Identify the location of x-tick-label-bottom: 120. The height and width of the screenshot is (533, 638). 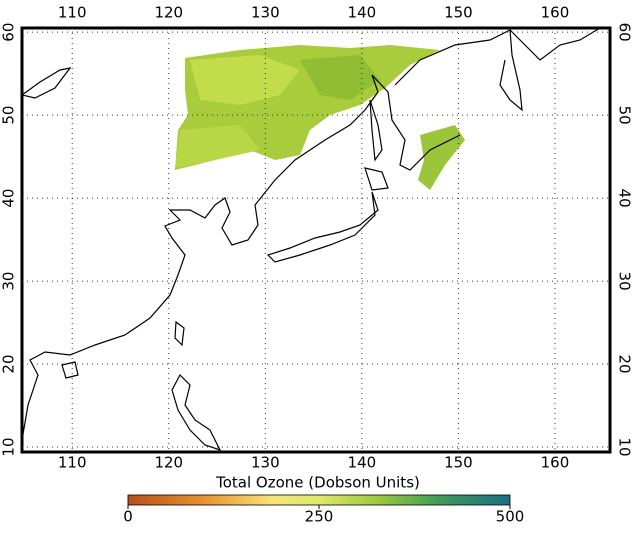
(168, 463).